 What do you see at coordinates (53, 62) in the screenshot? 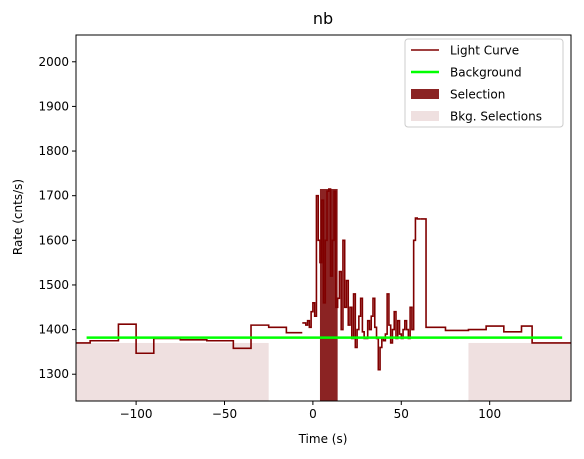
I see `y-tick-label: 2000` at bounding box center [53, 62].